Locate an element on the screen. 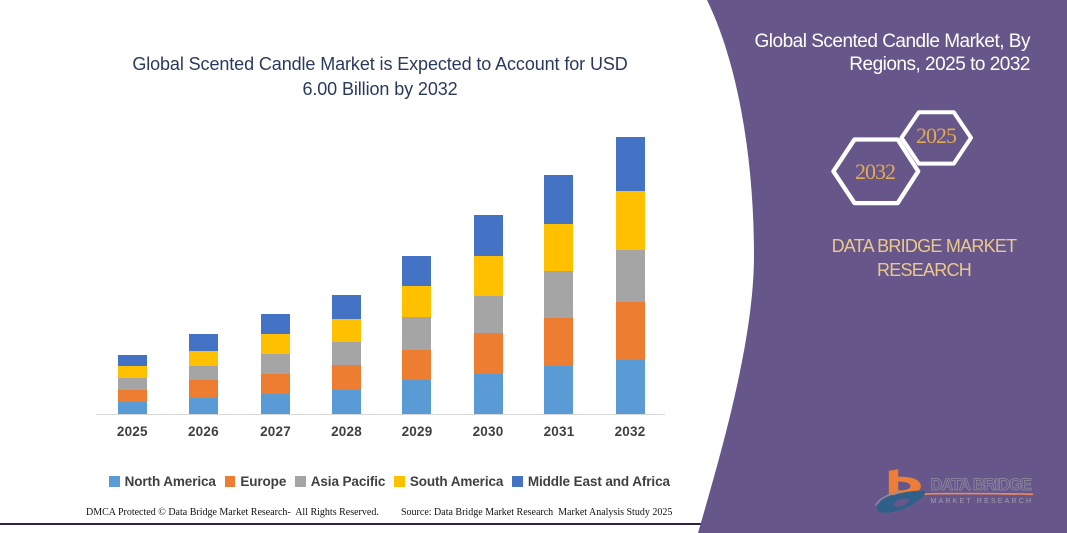  svg-text: MARKET RESEARCH is located at coordinates (983, 501).